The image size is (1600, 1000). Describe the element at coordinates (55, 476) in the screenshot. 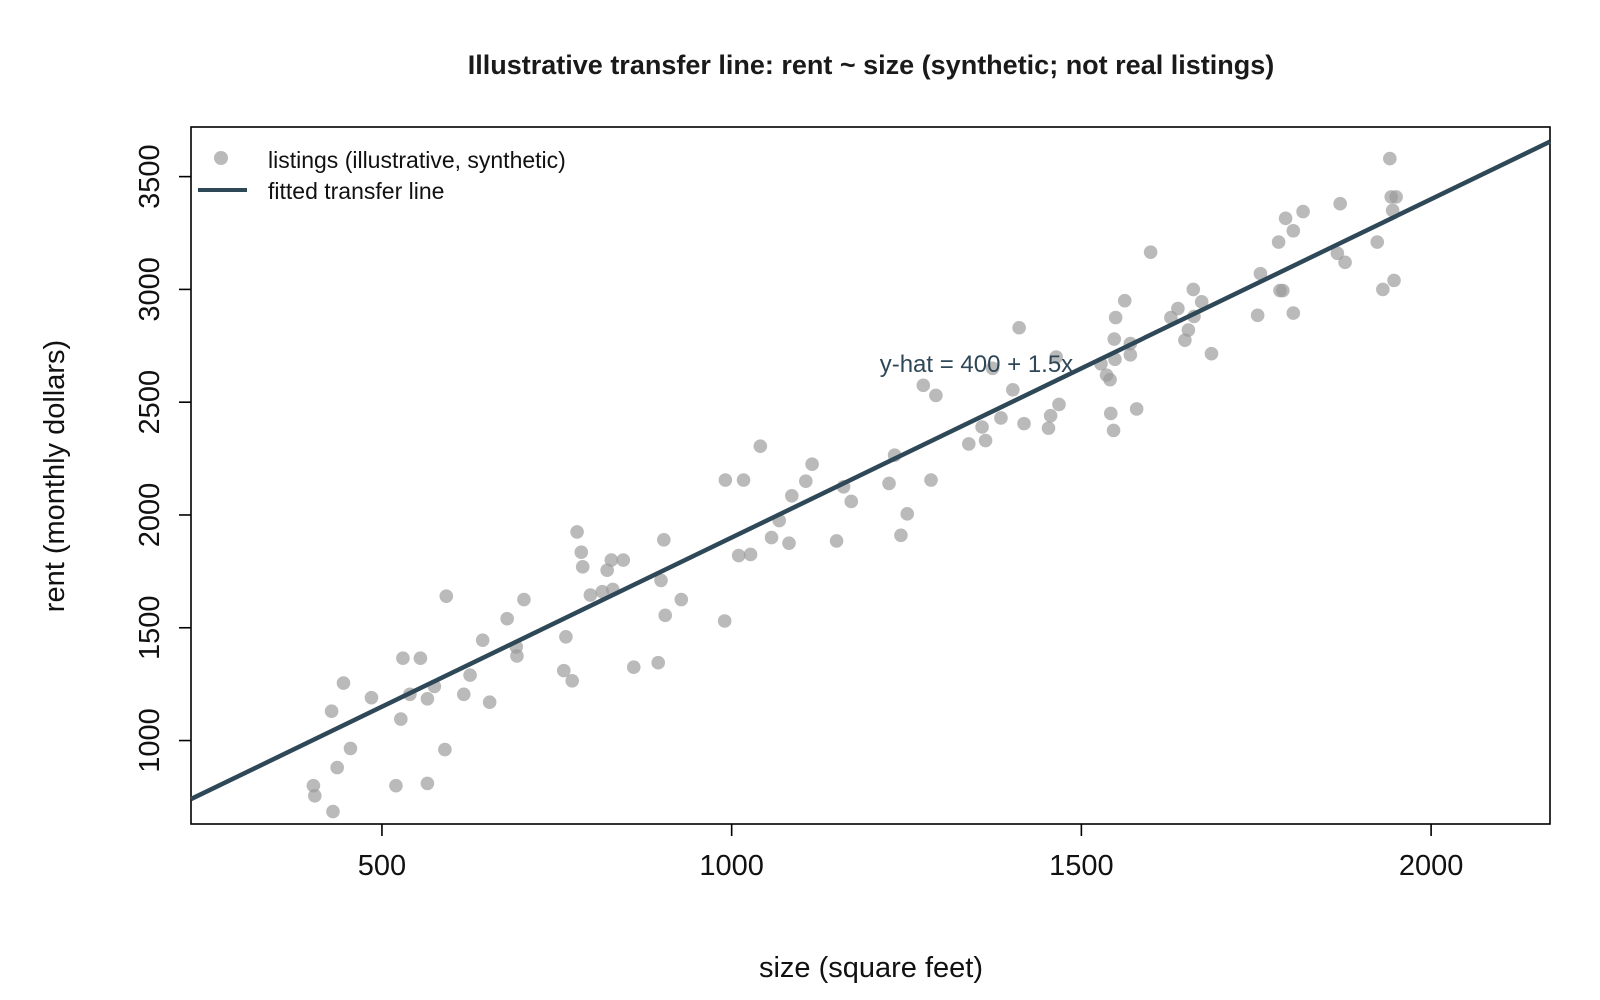

I see `y-axis-label: rent (monthly dollars)` at that location.